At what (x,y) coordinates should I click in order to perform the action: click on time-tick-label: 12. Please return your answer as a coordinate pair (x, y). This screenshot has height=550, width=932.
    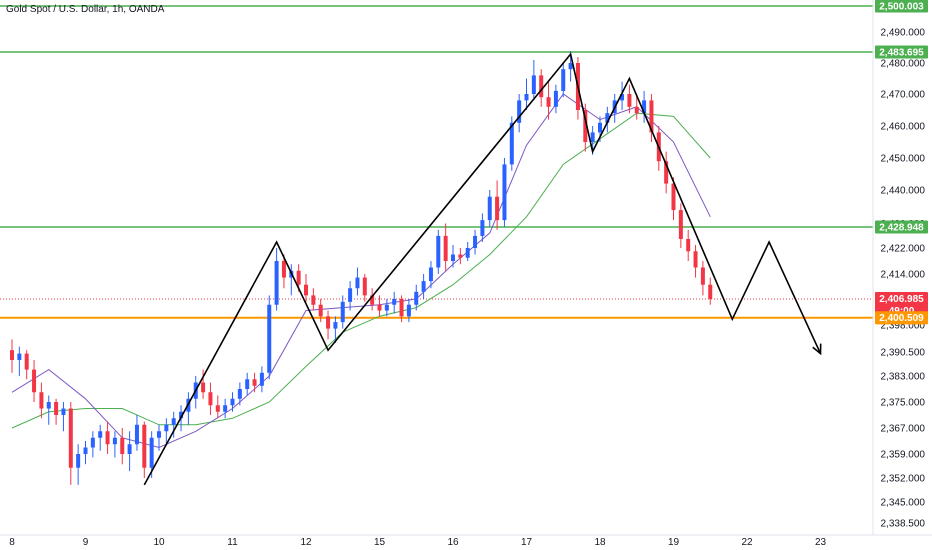
    Looking at the image, I should click on (306, 542).